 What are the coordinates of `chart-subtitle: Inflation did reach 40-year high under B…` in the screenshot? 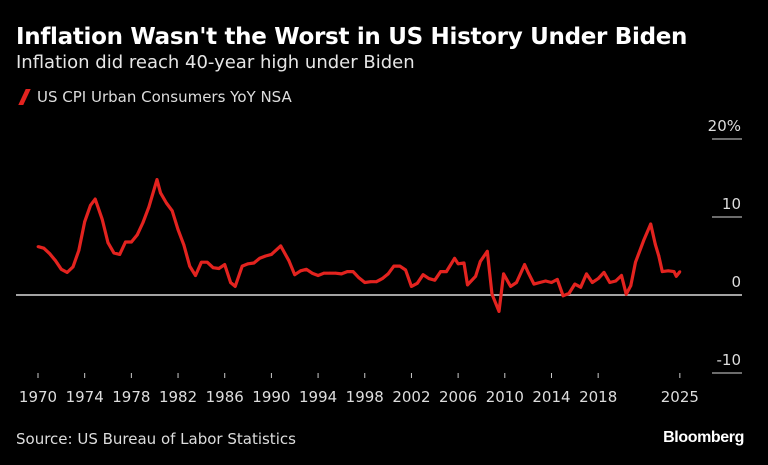 It's located at (215, 62).